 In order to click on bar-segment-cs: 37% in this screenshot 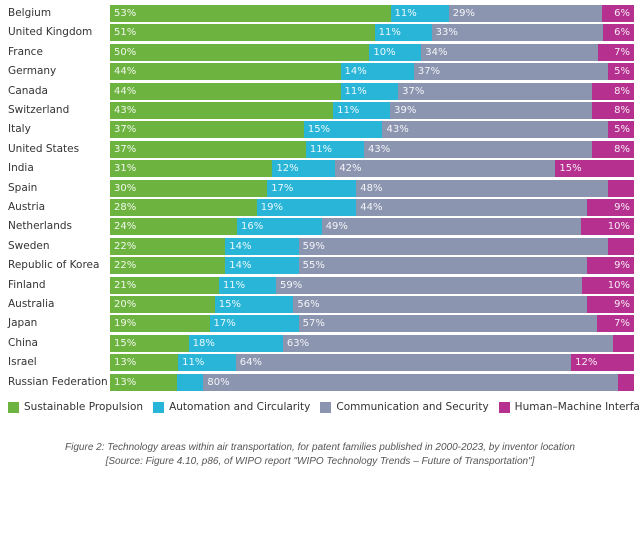, I will do `click(510, 72)`.